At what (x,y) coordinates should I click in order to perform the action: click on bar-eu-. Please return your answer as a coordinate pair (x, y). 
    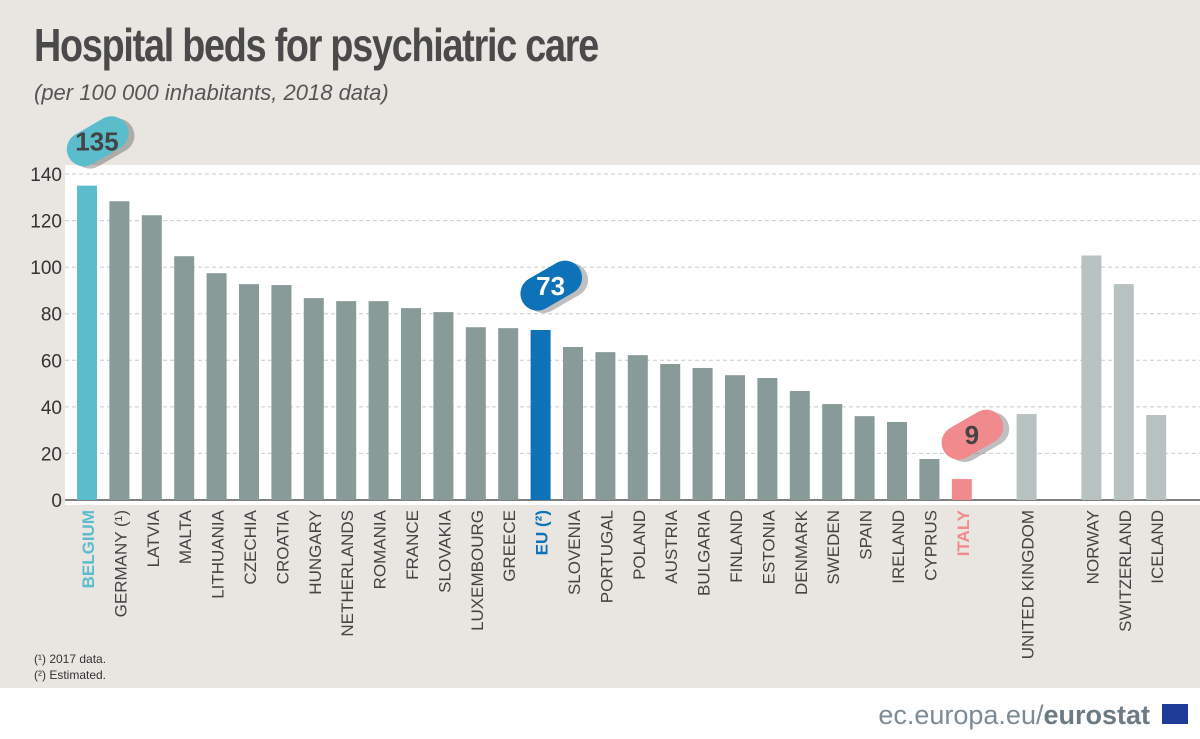
    Looking at the image, I should click on (540, 415).